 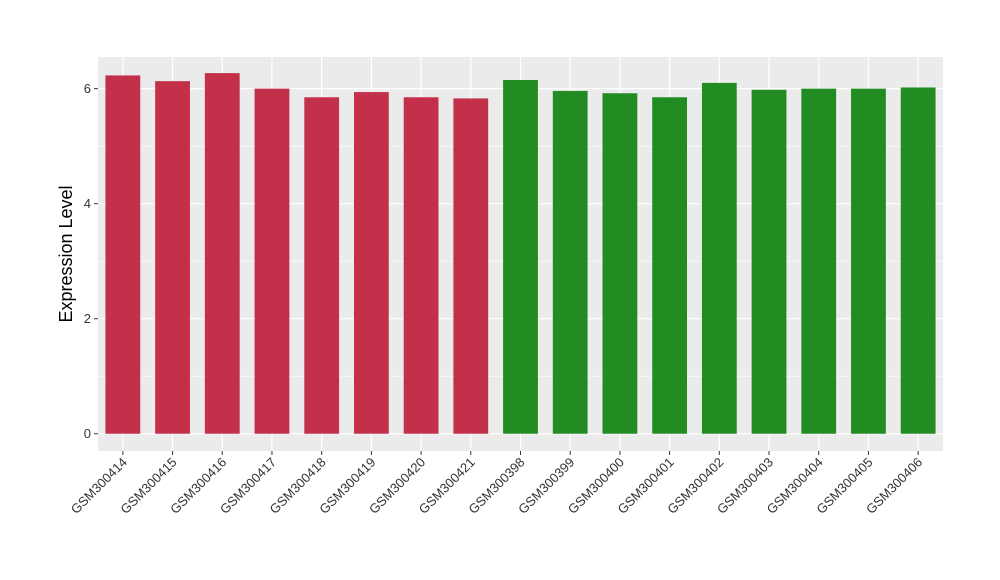 What do you see at coordinates (918, 260) in the screenshot?
I see `bar-GSM300406` at bounding box center [918, 260].